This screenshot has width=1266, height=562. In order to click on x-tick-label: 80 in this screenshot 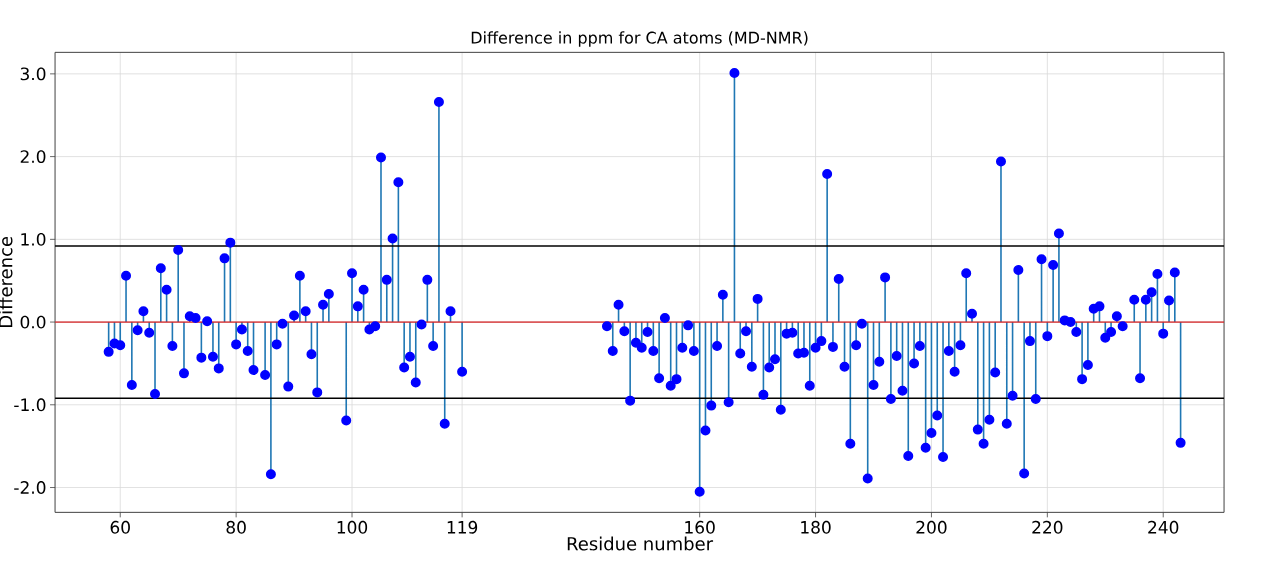, I will do `click(236, 527)`.